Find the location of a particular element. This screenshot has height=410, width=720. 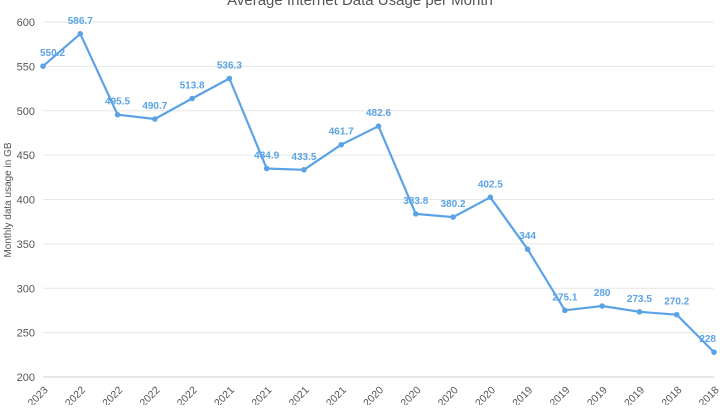

x-tick-label: Q3 2020 is located at coordinates (404, 394).